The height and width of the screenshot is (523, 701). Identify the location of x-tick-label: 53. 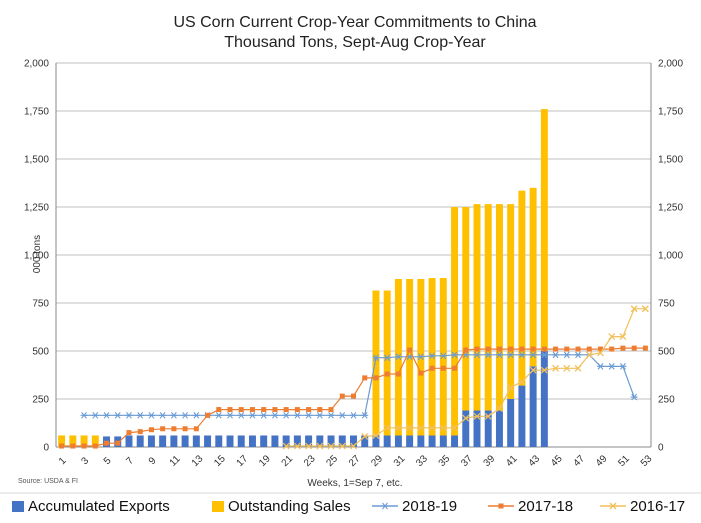
(647, 461).